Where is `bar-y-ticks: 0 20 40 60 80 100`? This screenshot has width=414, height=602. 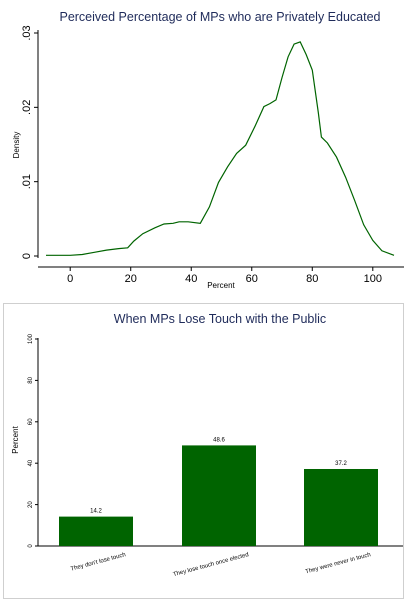
bar-y-ticks: 0 20 40 60 80 100 is located at coordinates (33, 440).